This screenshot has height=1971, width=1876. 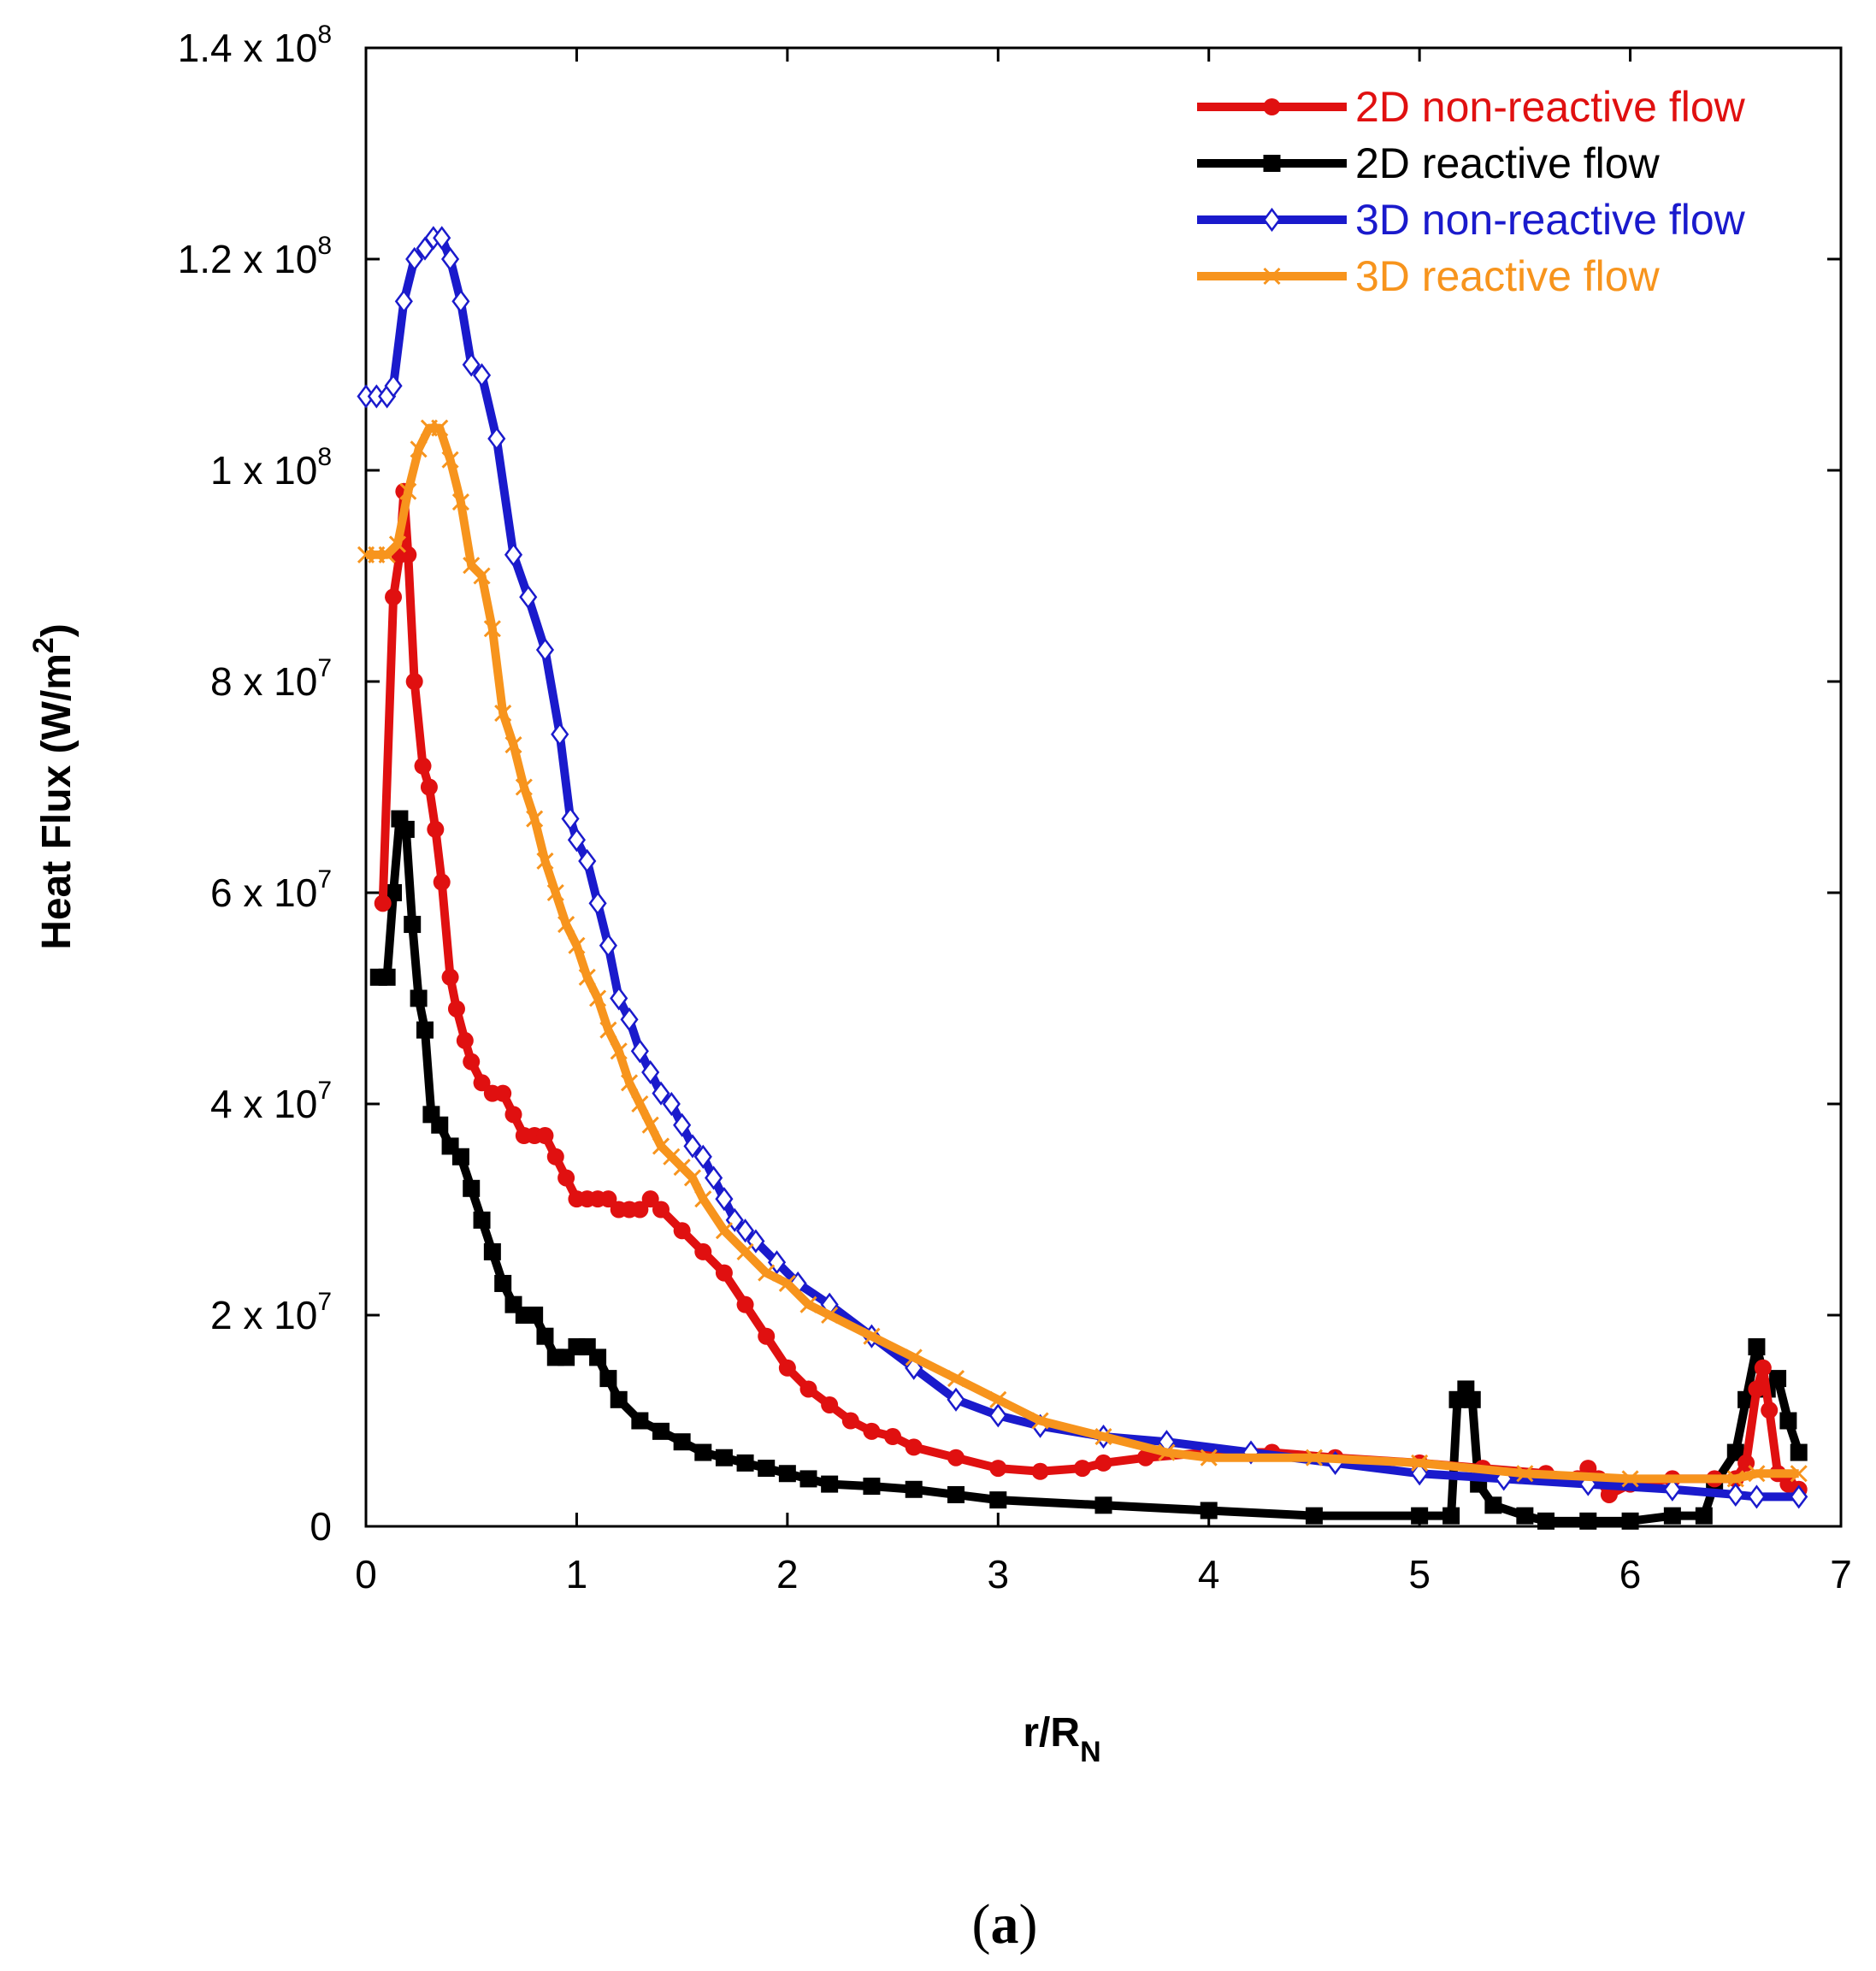 What do you see at coordinates (1841, 1574) in the screenshot?
I see `x-tick-label: 7` at bounding box center [1841, 1574].